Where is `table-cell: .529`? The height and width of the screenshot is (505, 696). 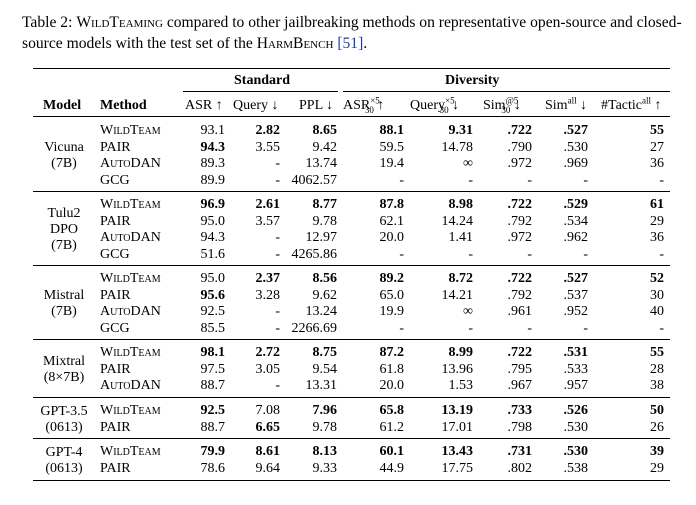
table-cell: .529 is located at coordinates (576, 204).